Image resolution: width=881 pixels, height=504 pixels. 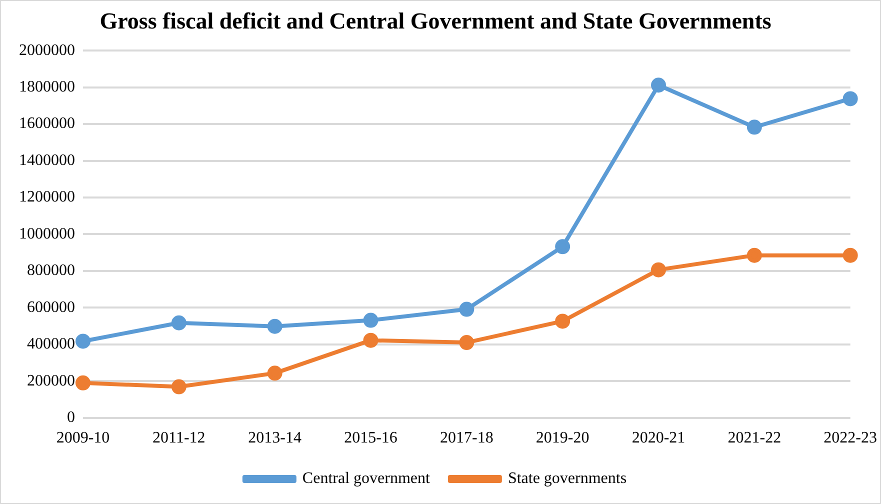 I want to click on x-tick-label: 2019-20, so click(x=563, y=438).